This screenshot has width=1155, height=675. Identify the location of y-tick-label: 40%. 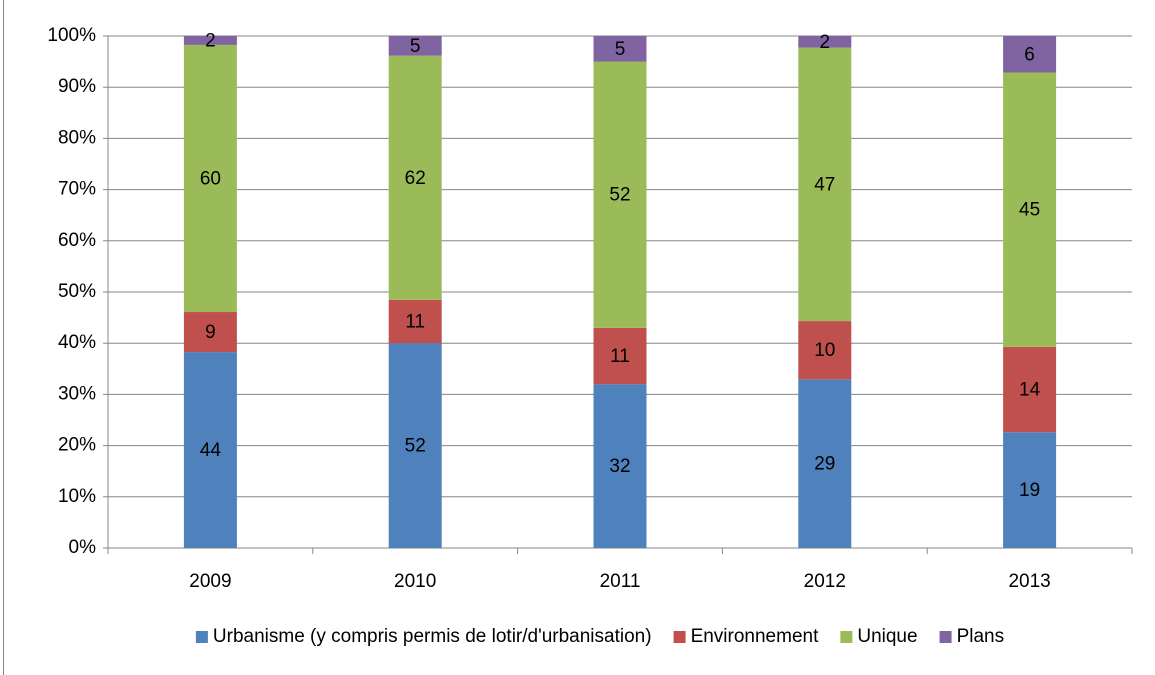
(77, 342).